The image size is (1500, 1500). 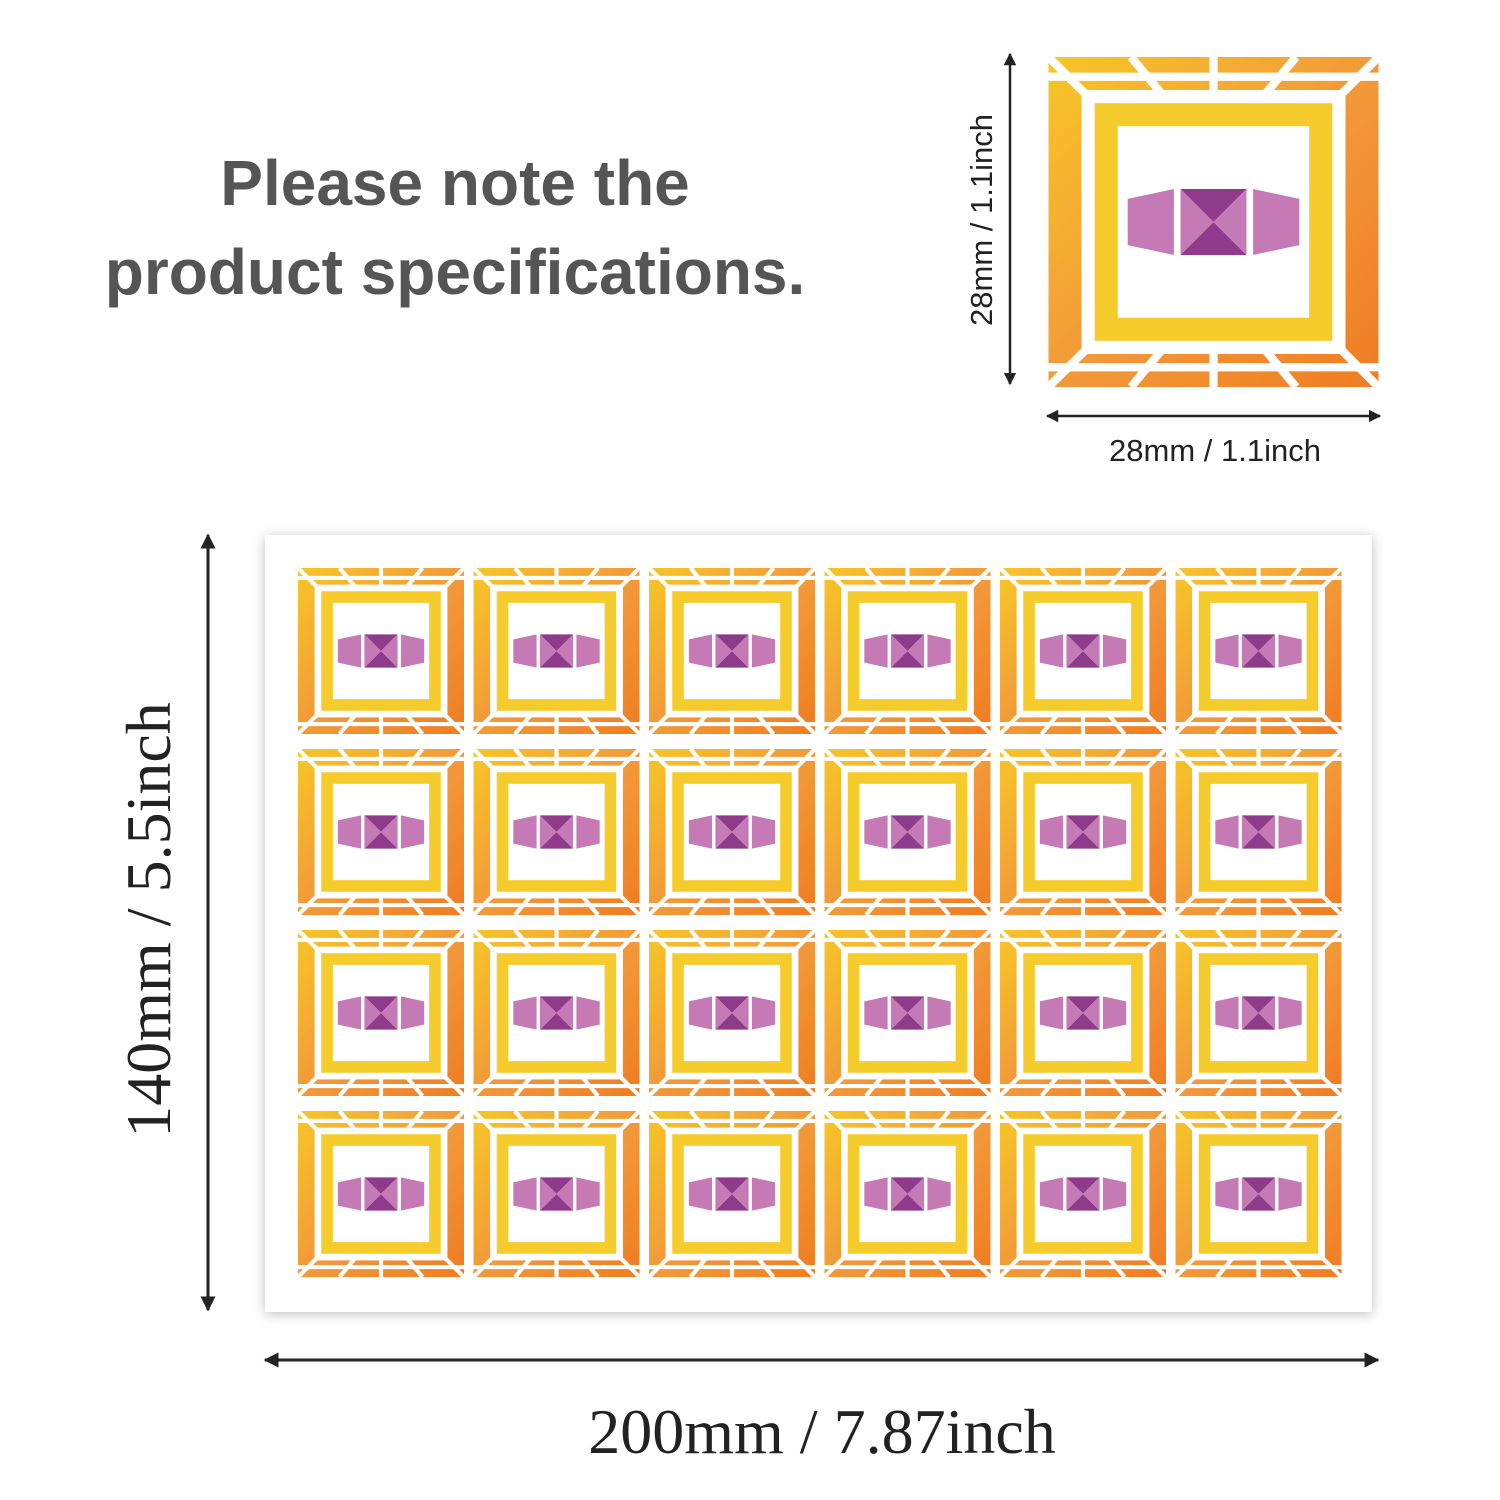 I want to click on sticker-height-label: 28mm / 1.1inch, so click(x=981, y=220).